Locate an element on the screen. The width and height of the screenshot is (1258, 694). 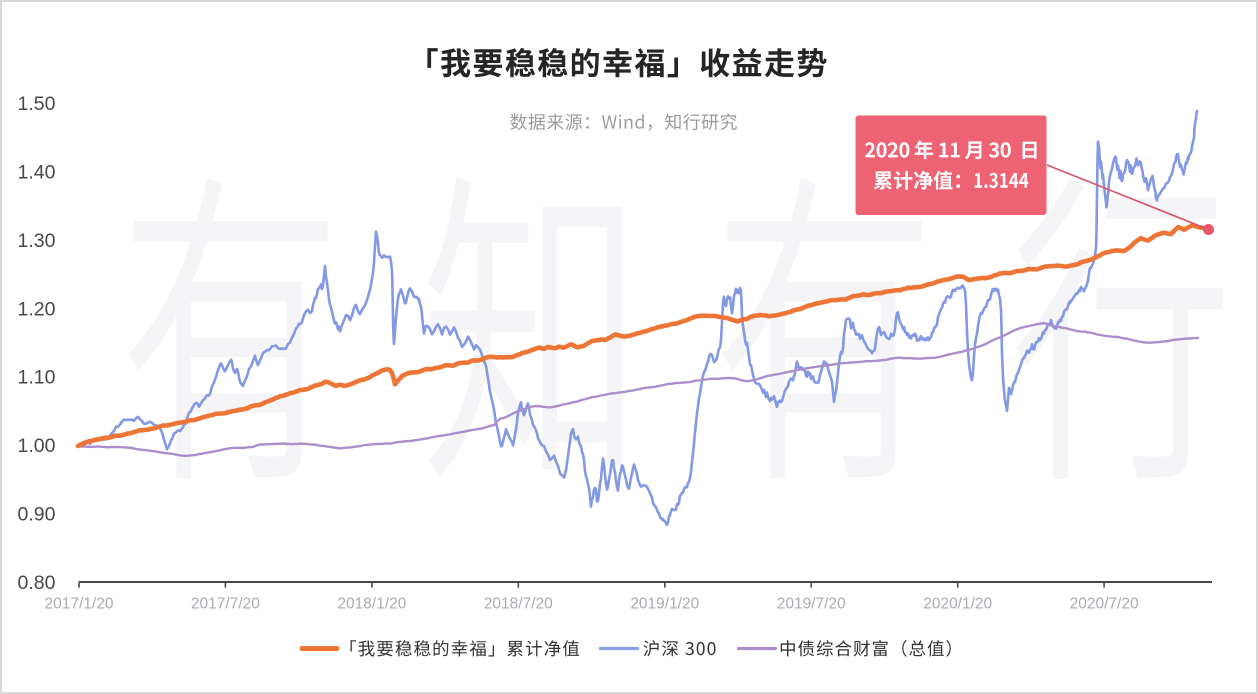
svg-text: 1.10 is located at coordinates (37, 378).